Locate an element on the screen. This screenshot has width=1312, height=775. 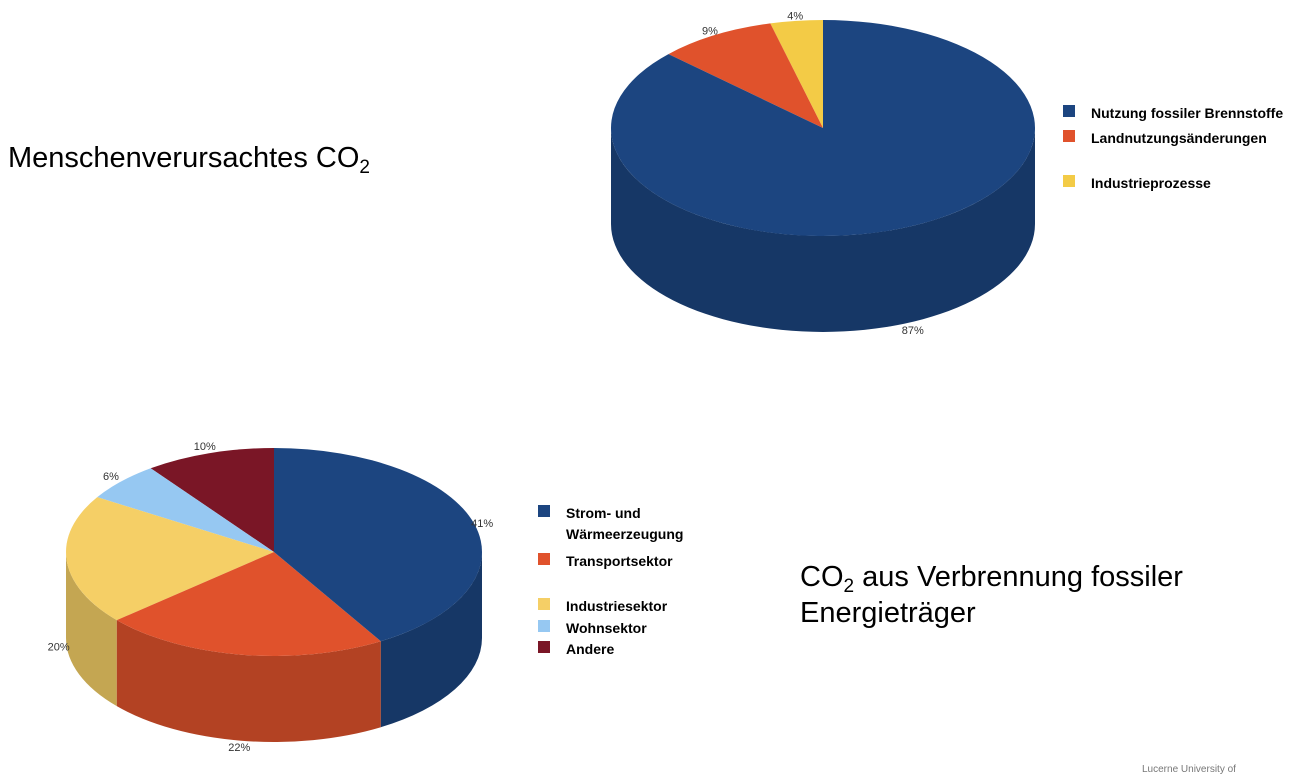
chart2-data-label-strom-und-w-rmeerzeugung: 41% is located at coordinates (482, 524).